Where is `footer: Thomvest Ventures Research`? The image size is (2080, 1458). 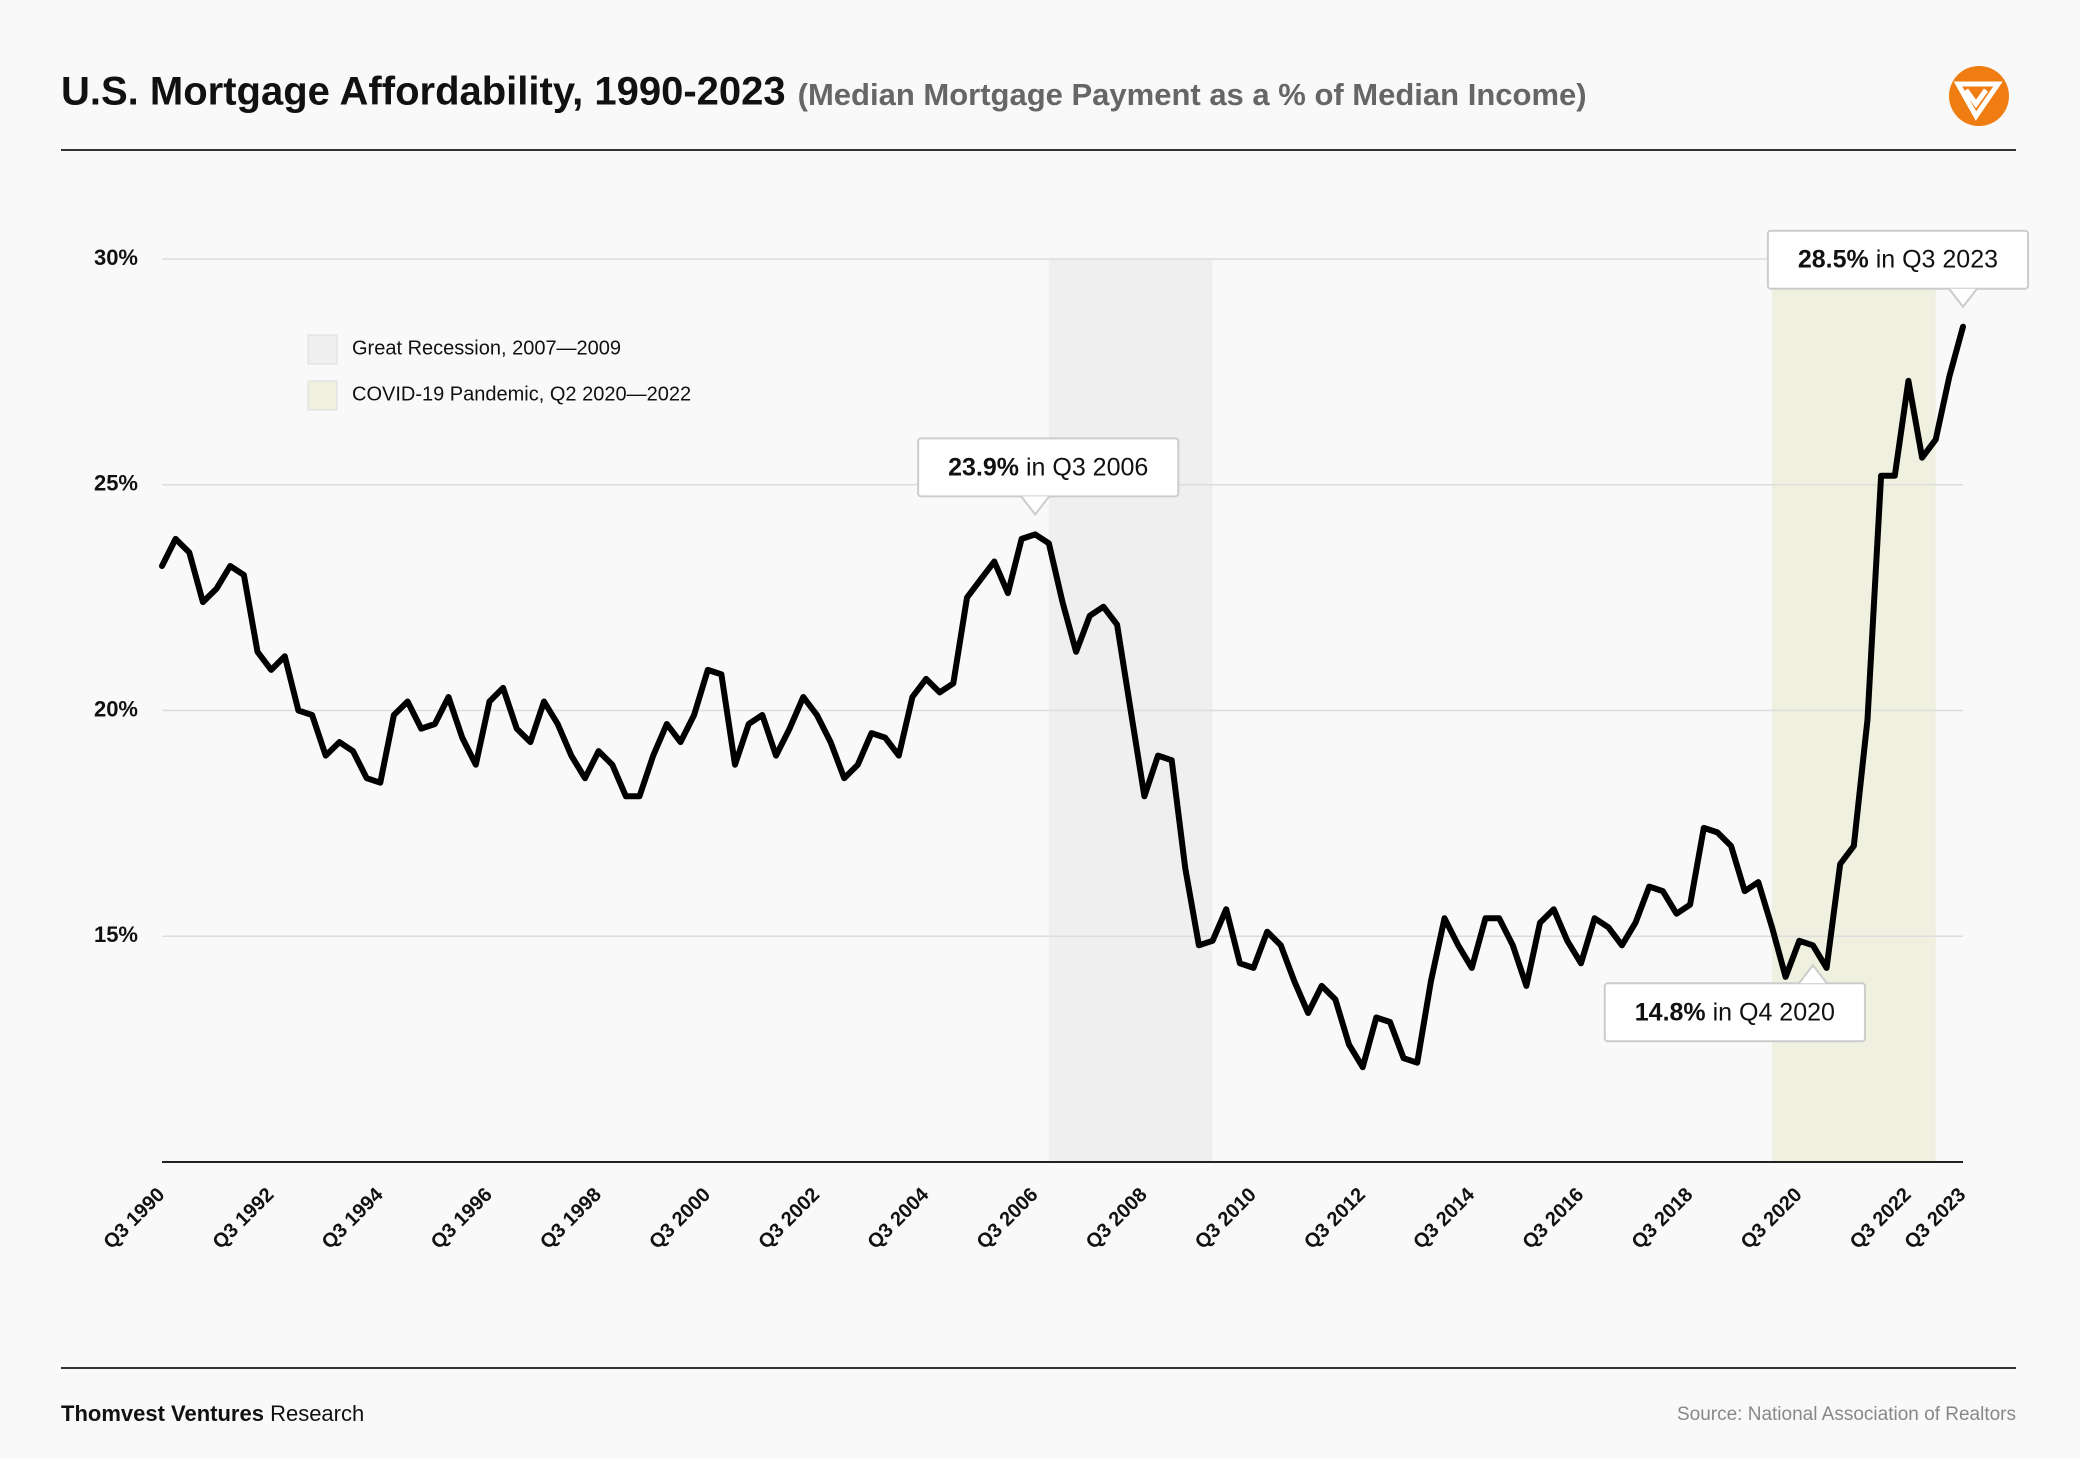
footer: Thomvest Ventures Research is located at coordinates (212, 1413).